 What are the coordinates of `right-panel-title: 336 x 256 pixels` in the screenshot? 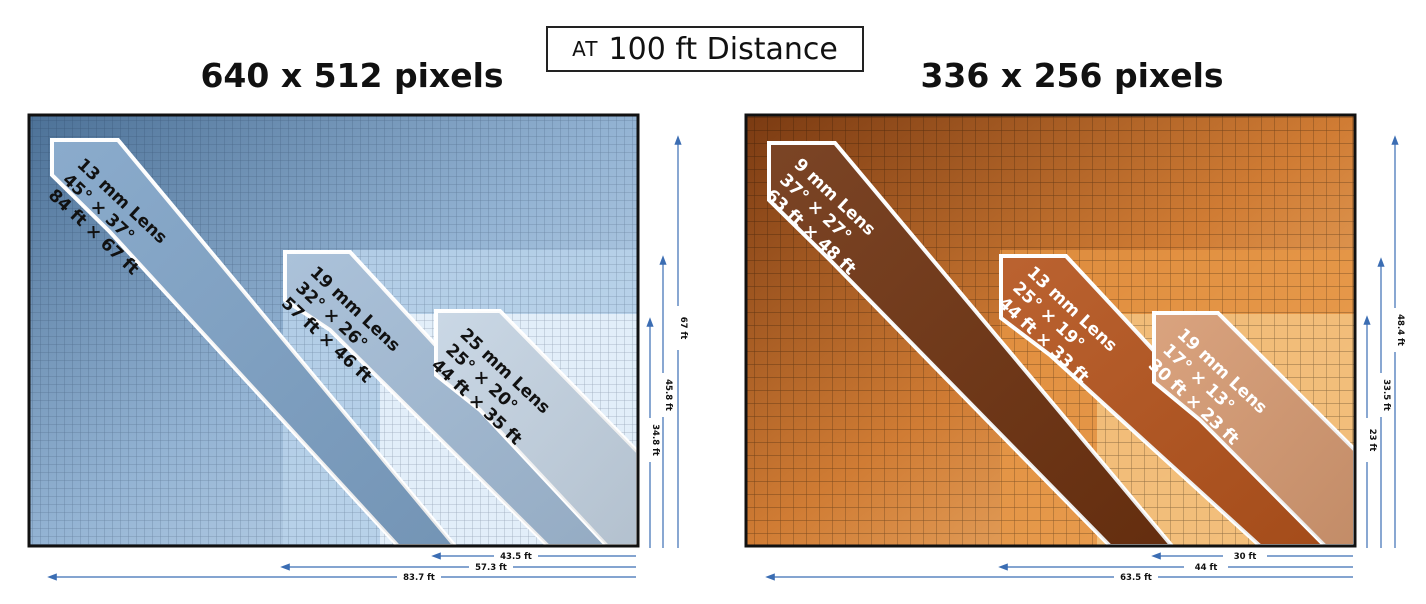 It's located at (1072, 75).